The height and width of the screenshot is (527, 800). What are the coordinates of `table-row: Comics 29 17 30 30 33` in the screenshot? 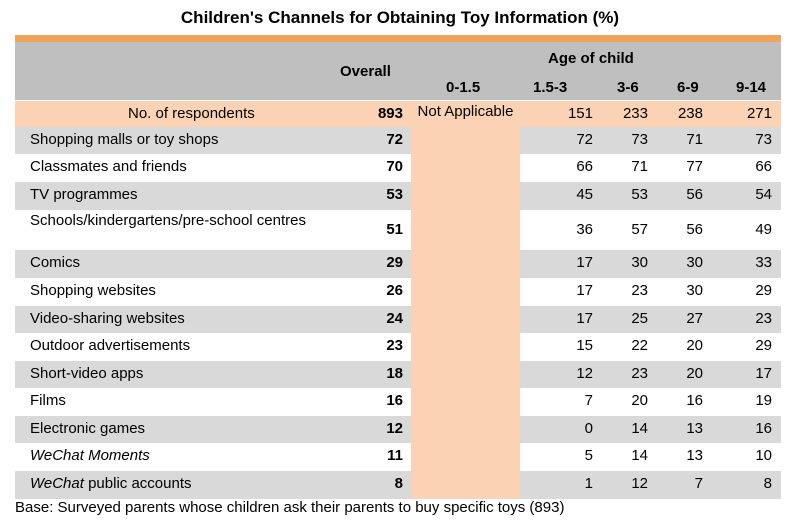 It's located at (398, 264).